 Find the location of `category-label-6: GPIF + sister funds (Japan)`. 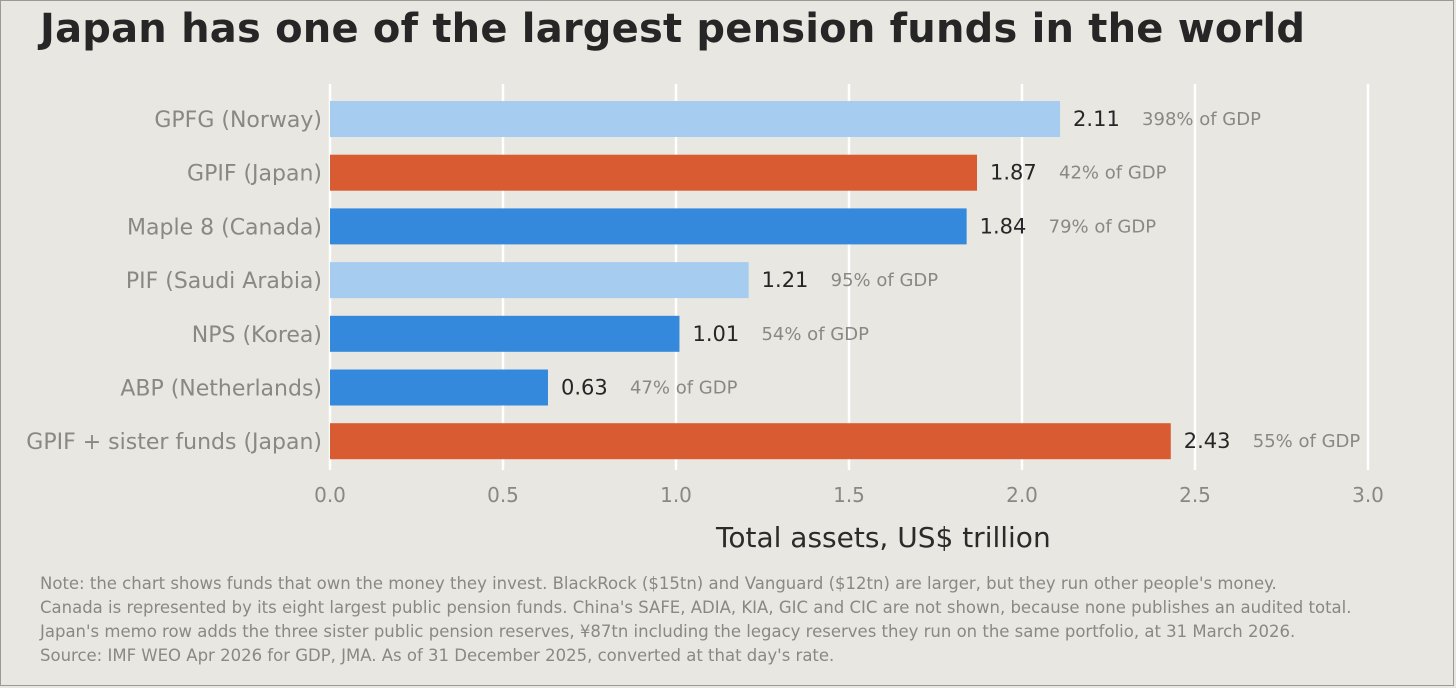

category-label-6: GPIF + sister funds (Japan) is located at coordinates (174, 442).